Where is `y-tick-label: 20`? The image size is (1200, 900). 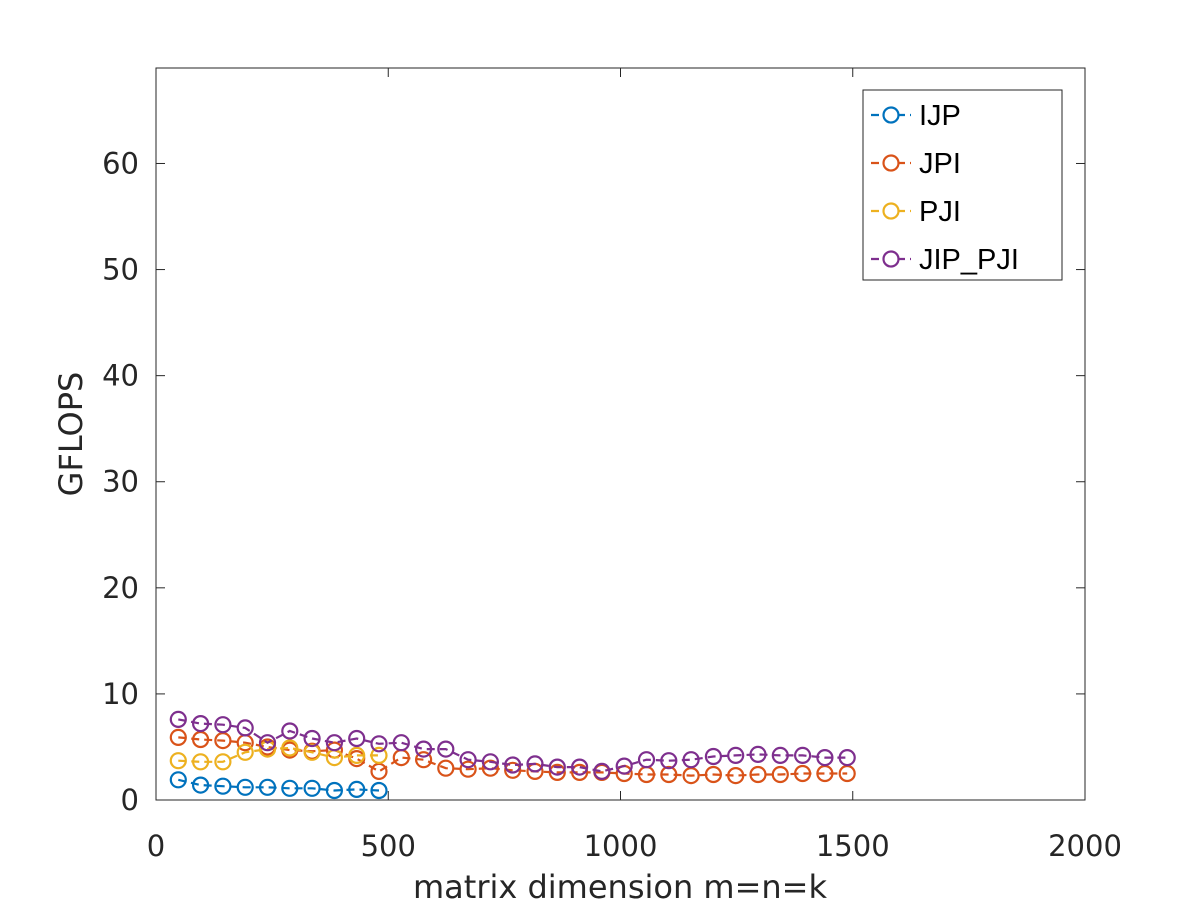 y-tick-label: 20 is located at coordinates (120, 588).